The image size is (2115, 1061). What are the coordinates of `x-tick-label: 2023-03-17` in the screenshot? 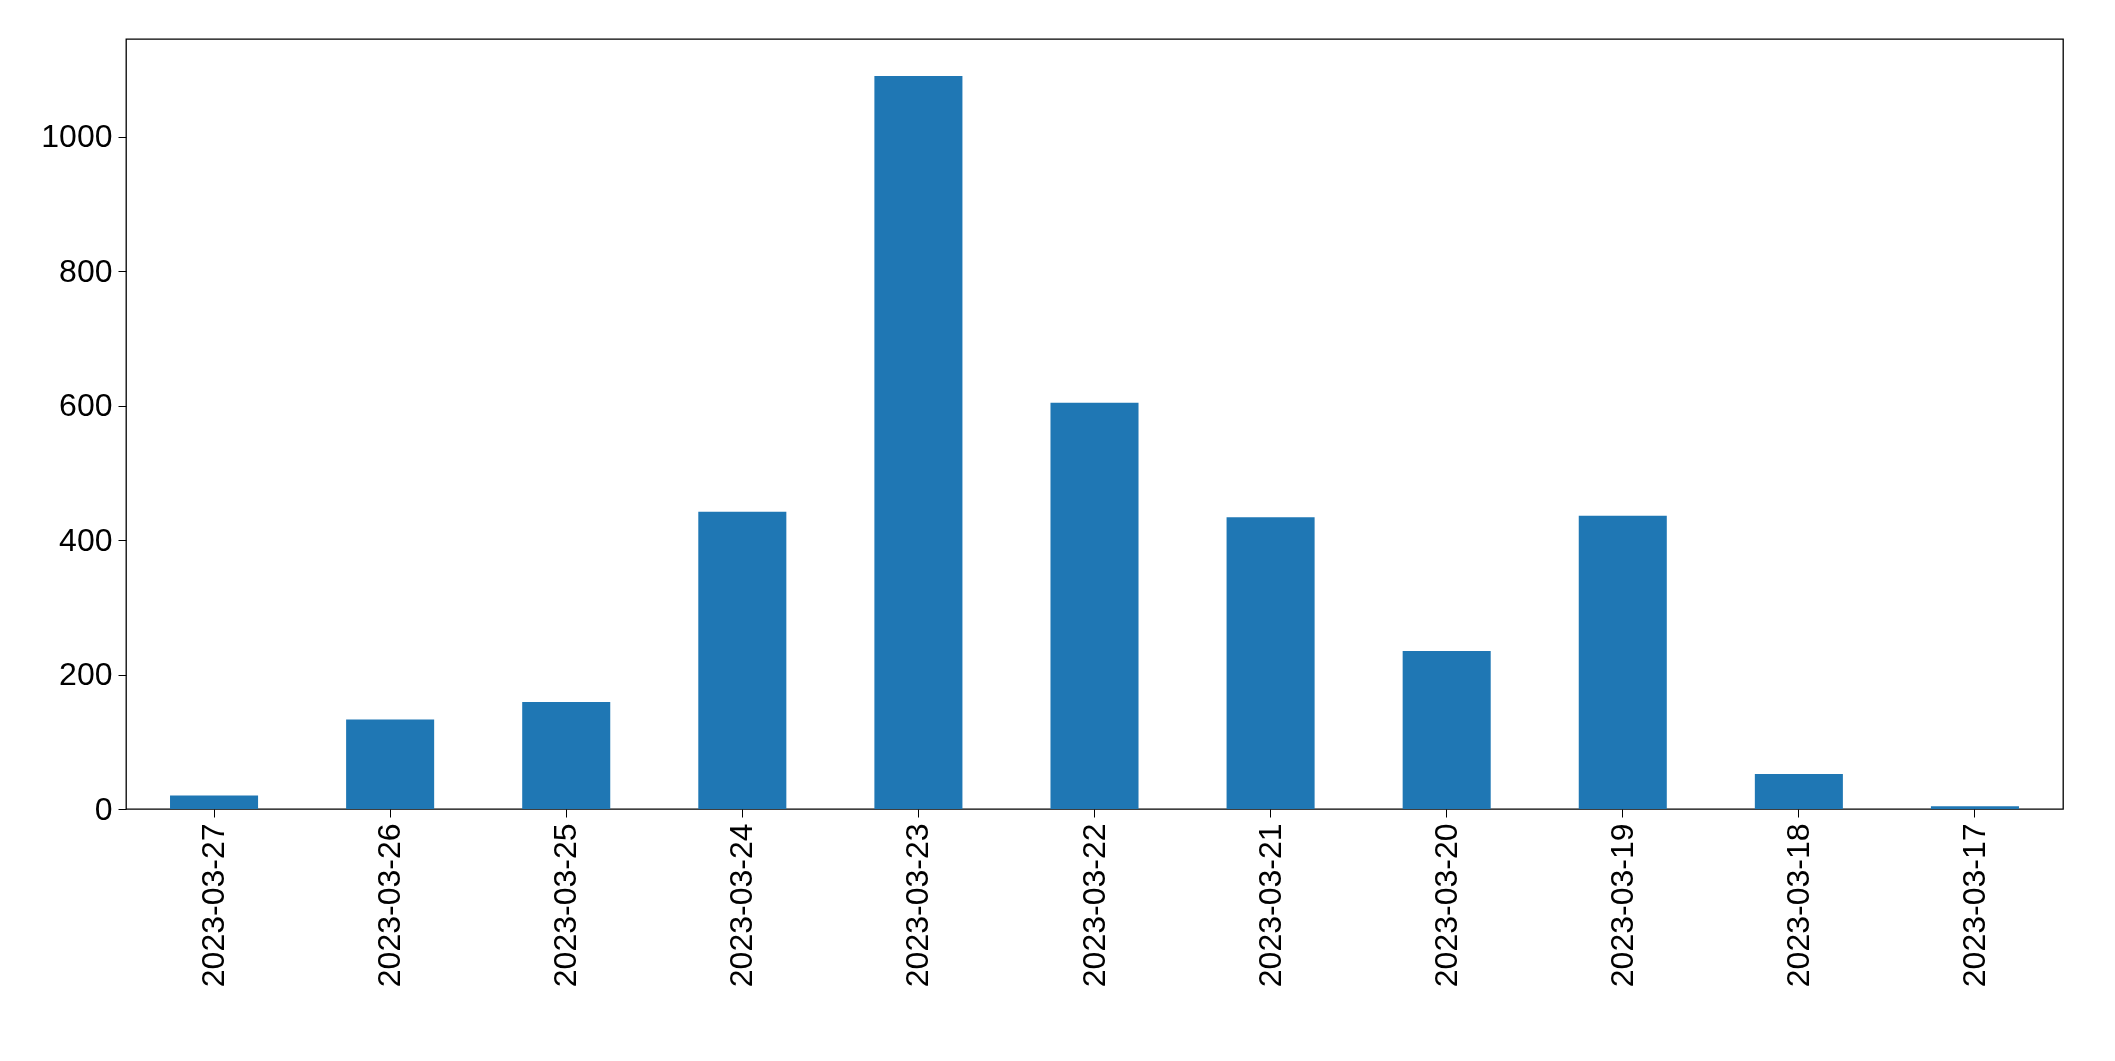 It's located at (1973, 905).